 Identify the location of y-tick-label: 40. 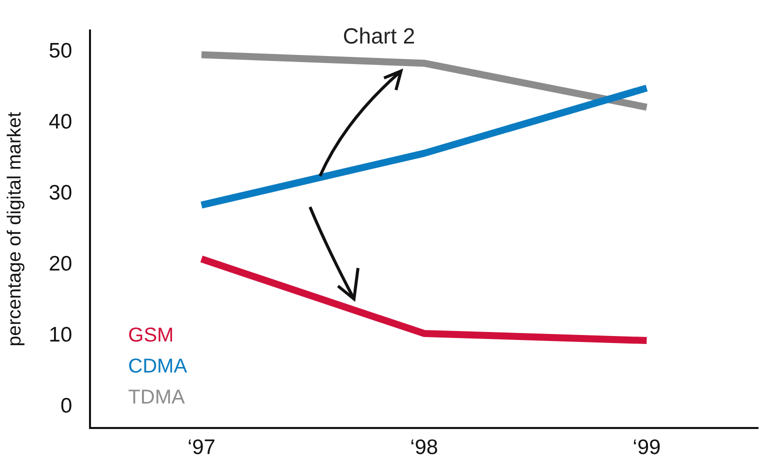
(60, 122).